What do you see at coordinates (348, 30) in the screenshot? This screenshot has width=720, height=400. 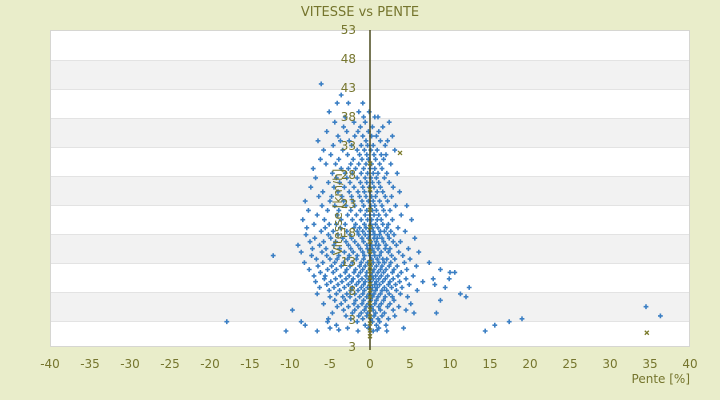 I see `y-tick-label: 53` at bounding box center [348, 30].